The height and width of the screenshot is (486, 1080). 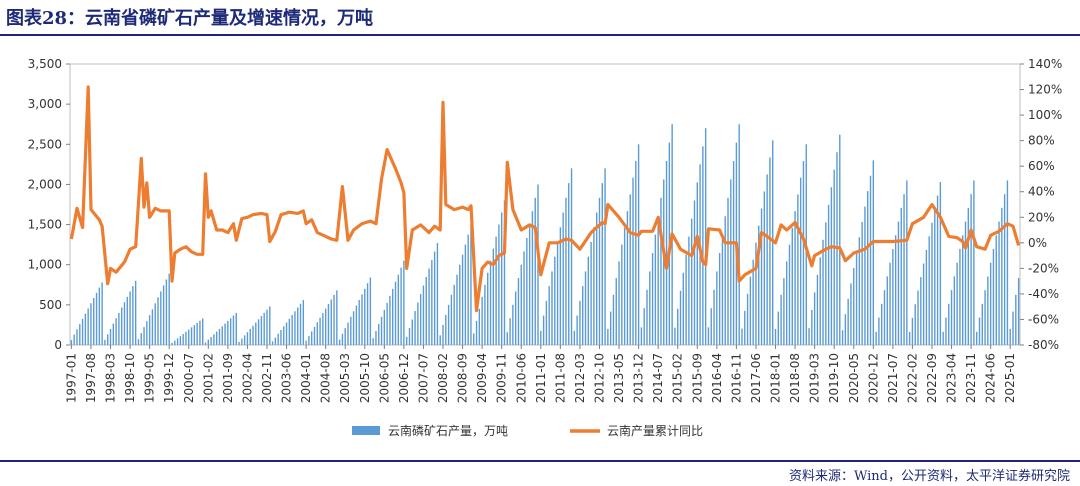 What do you see at coordinates (580, 378) in the screenshot?
I see `x-axis-tick-label: 2012-03` at bounding box center [580, 378].